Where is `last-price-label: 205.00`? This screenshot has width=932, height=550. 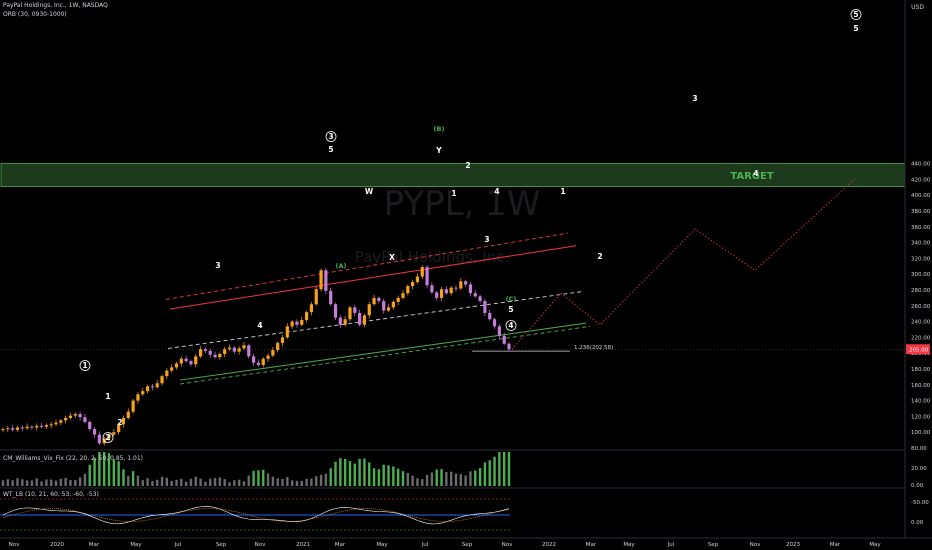 last-price-label: 205.00 is located at coordinates (919, 350).